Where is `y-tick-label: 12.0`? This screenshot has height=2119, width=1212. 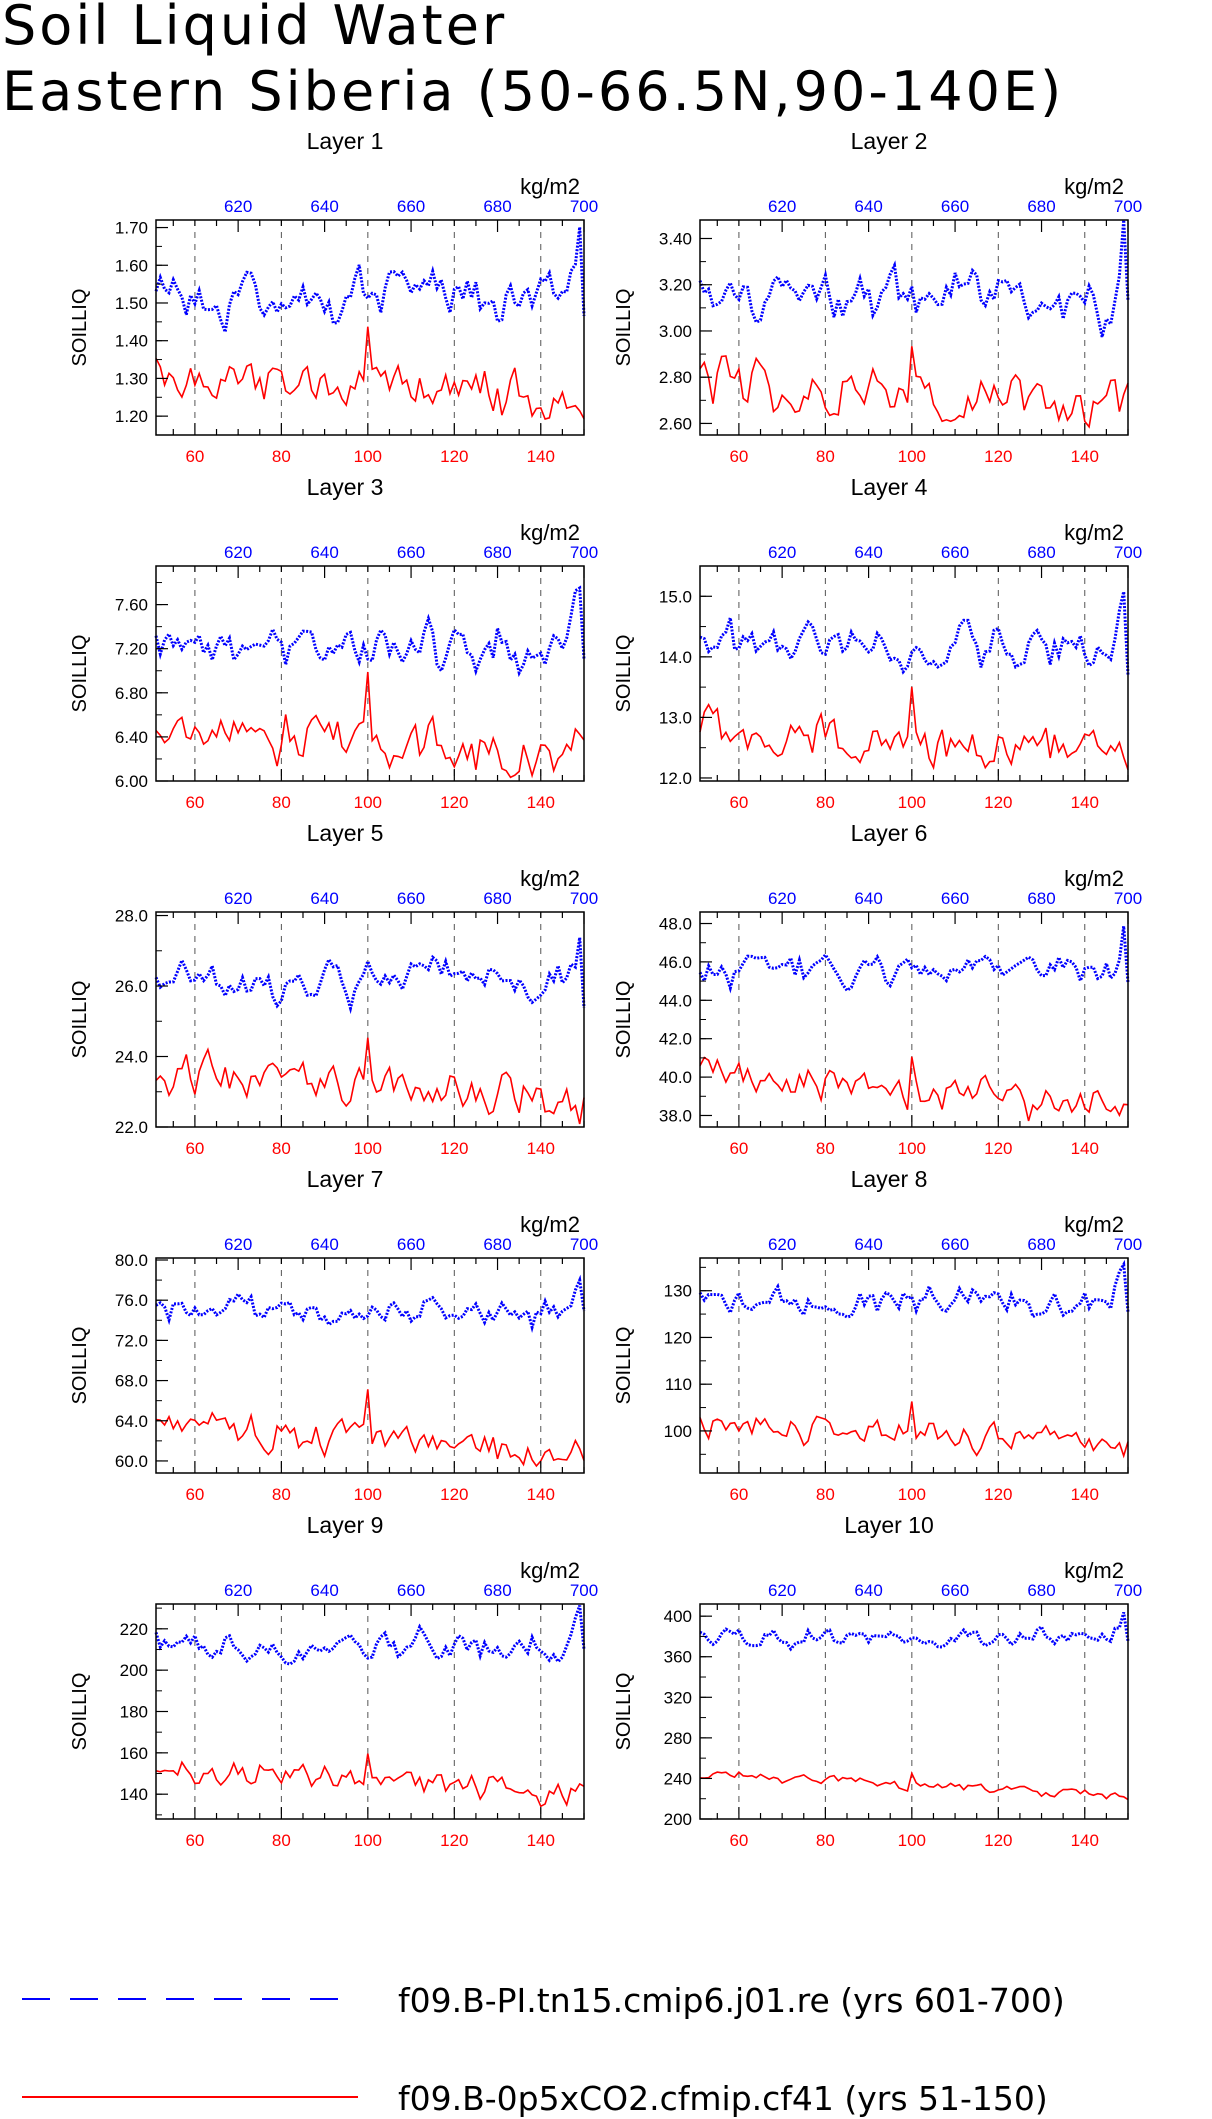
y-tick-label: 12.0 is located at coordinates (675, 778).